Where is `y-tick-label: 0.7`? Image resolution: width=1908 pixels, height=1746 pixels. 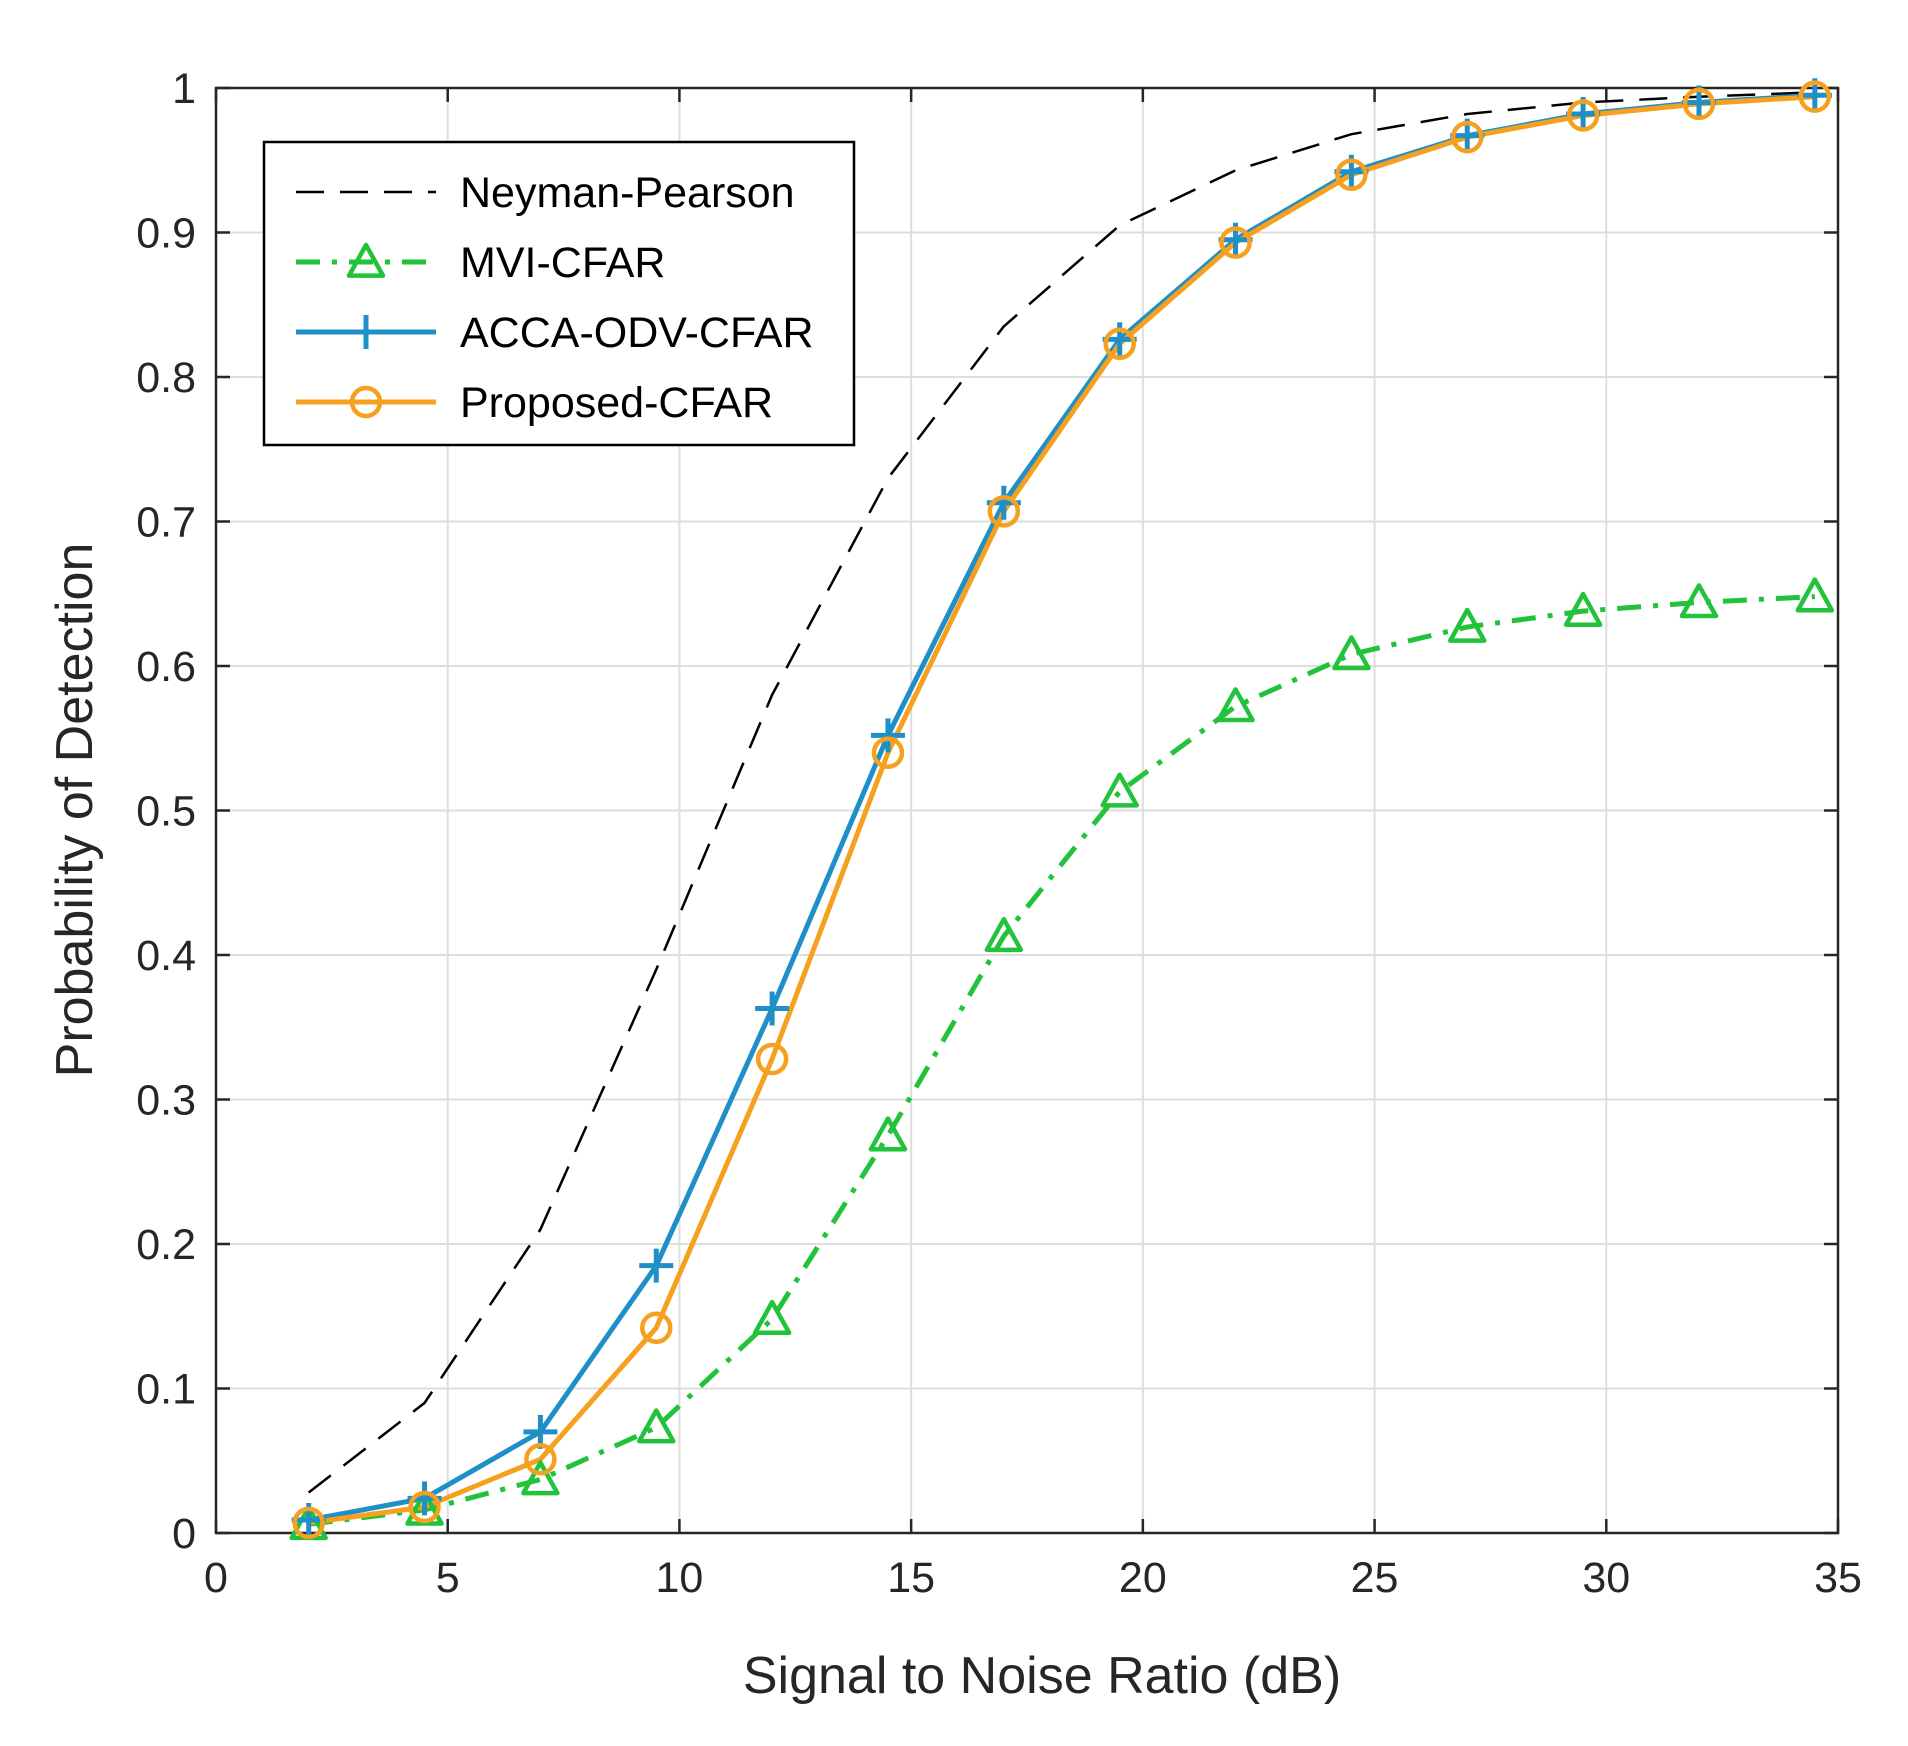
y-tick-label: 0.7 is located at coordinates (166, 523).